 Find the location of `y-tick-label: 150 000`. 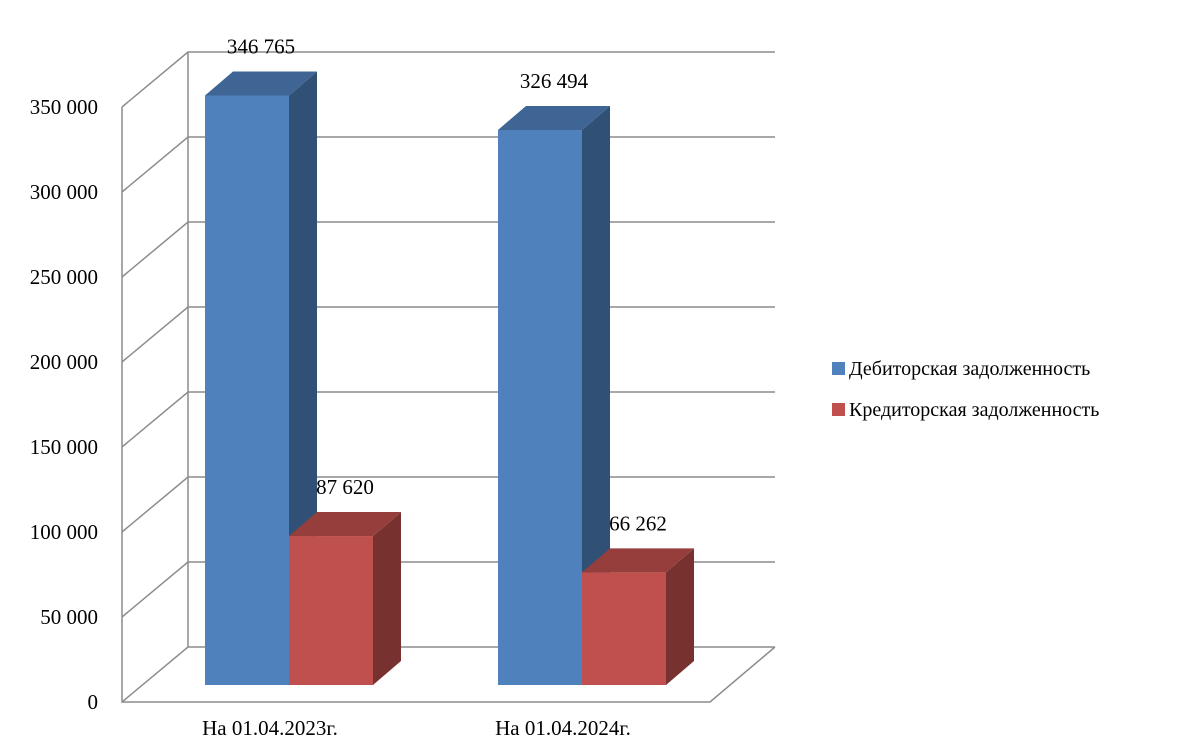

y-tick-label: 150 000 is located at coordinates (64, 447).